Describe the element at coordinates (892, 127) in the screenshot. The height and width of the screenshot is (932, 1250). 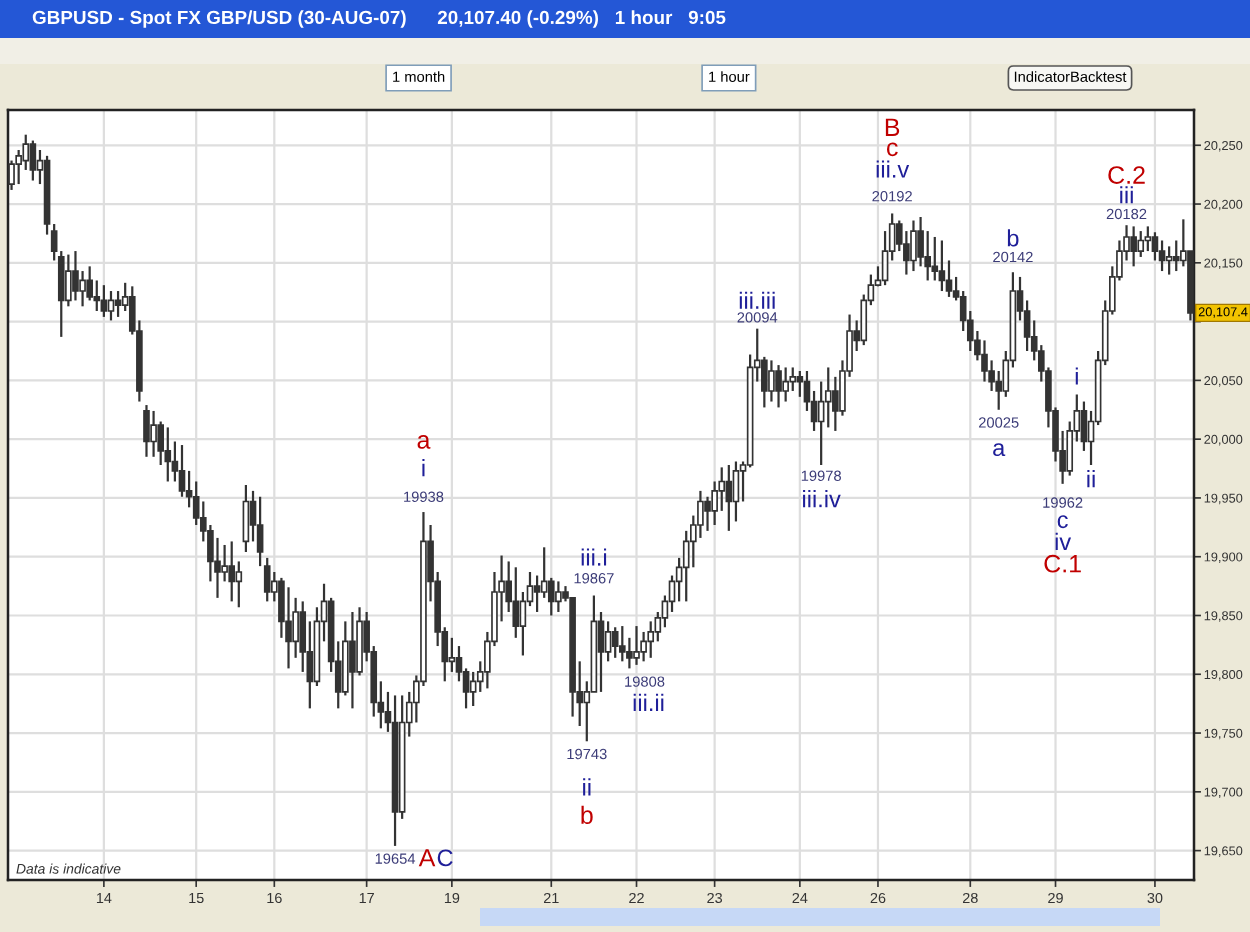
I see `annotation: B` at that location.